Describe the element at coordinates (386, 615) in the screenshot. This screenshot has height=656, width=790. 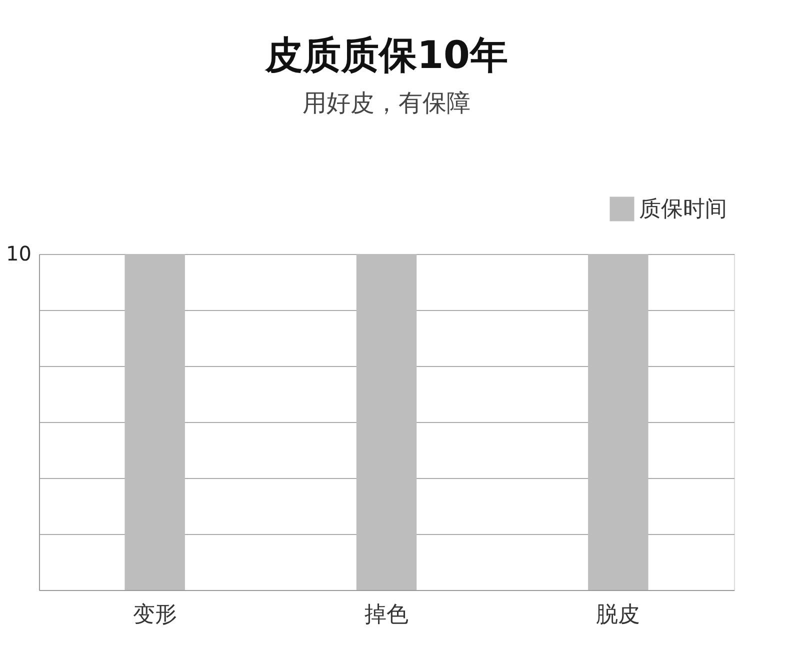
I see `x-tick-label: 掉色` at that location.